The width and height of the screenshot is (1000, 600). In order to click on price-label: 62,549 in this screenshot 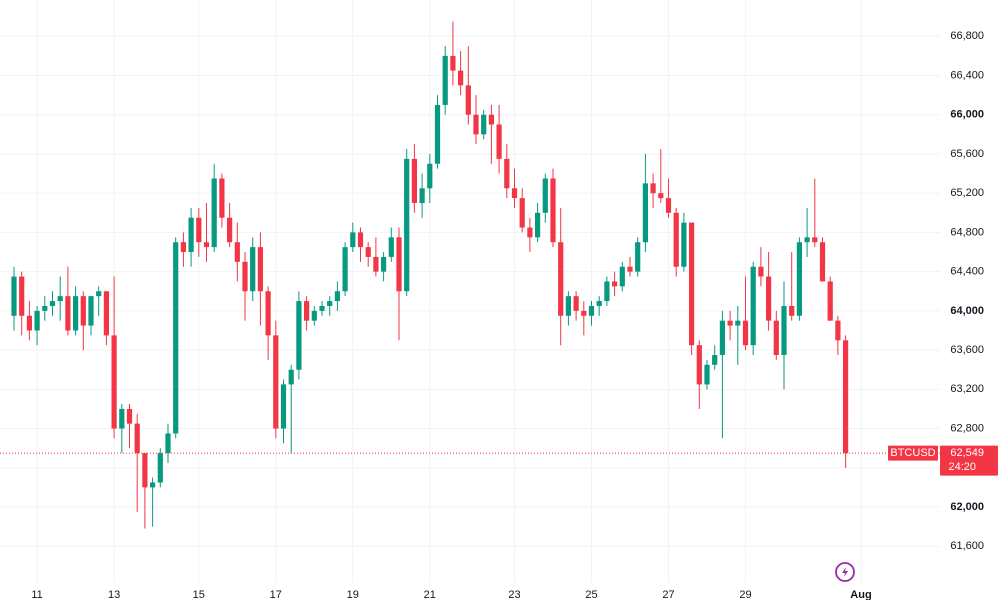, I will do `click(967, 453)`.